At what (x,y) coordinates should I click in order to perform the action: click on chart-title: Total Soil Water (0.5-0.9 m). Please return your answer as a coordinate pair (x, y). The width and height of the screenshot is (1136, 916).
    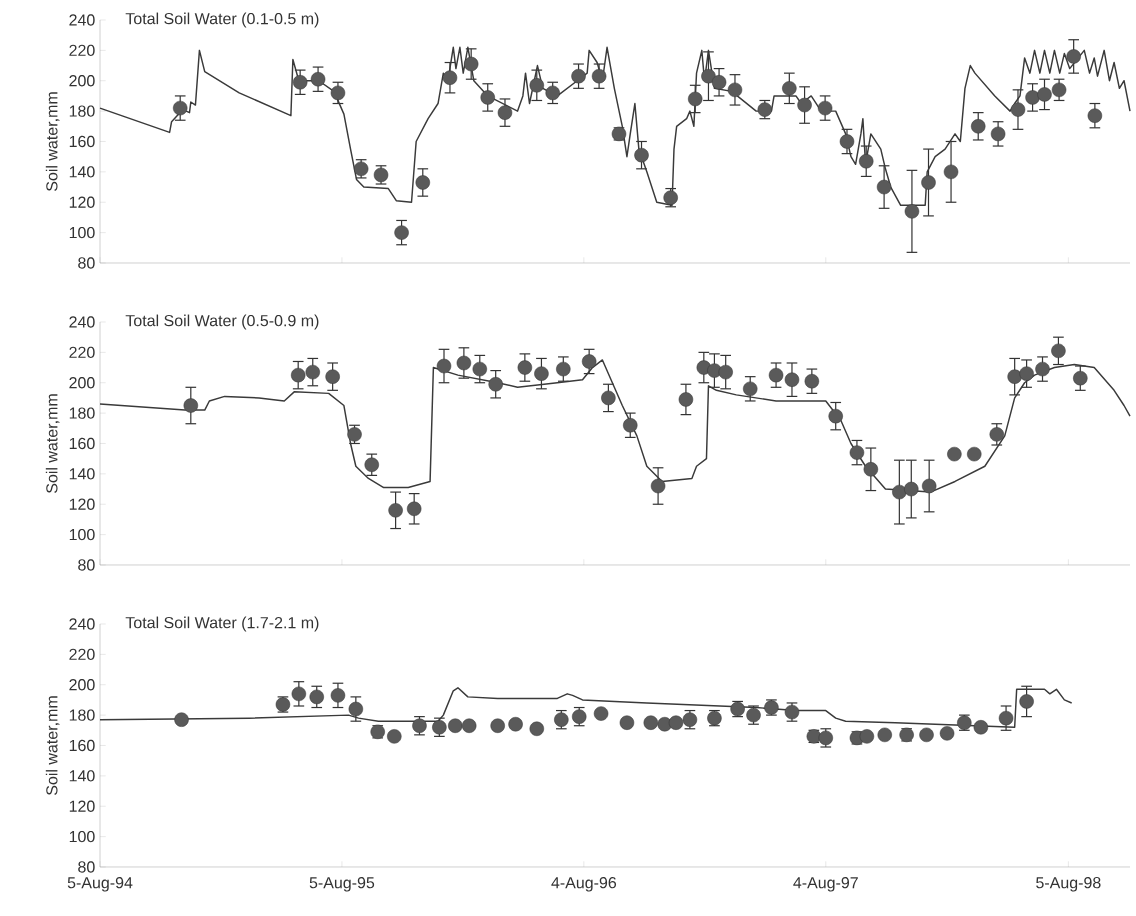
    Looking at the image, I should click on (222, 322).